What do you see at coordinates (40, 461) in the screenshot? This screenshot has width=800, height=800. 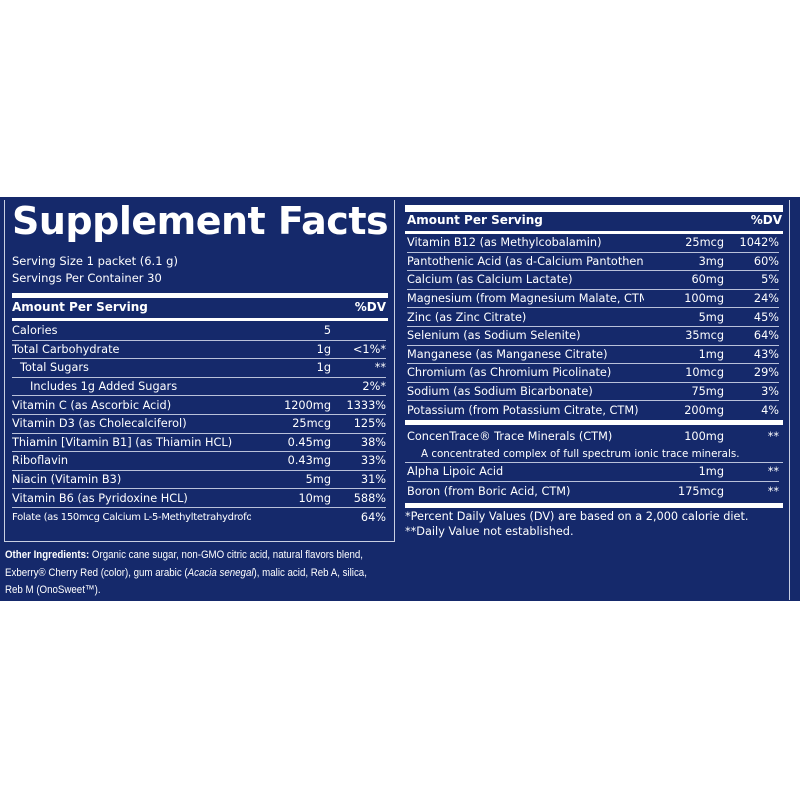 I see `nutrient-name: Riboflavin` at bounding box center [40, 461].